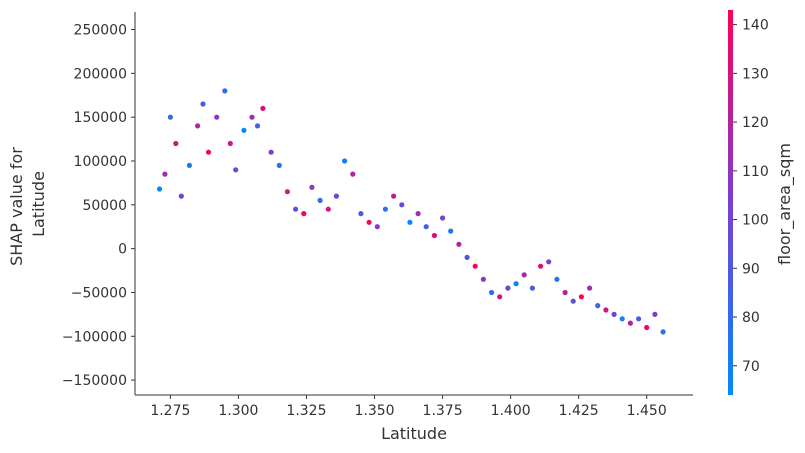 This screenshot has width=805, height=453. I want to click on colorbar-tick-label: 70, so click(751, 367).